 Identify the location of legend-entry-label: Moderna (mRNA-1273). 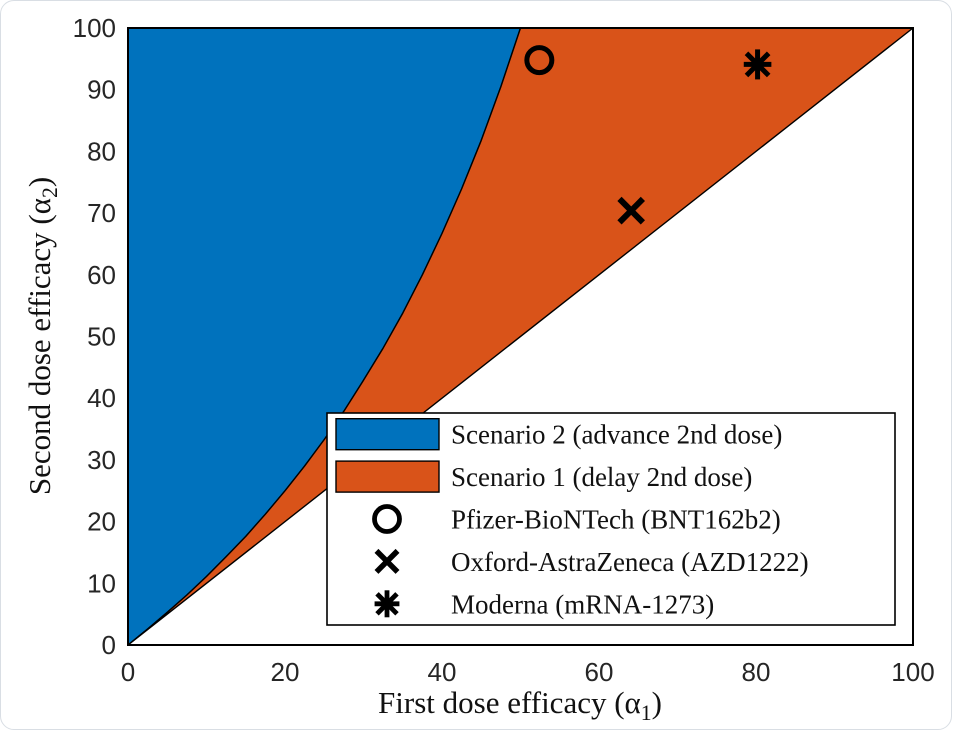
(582, 604).